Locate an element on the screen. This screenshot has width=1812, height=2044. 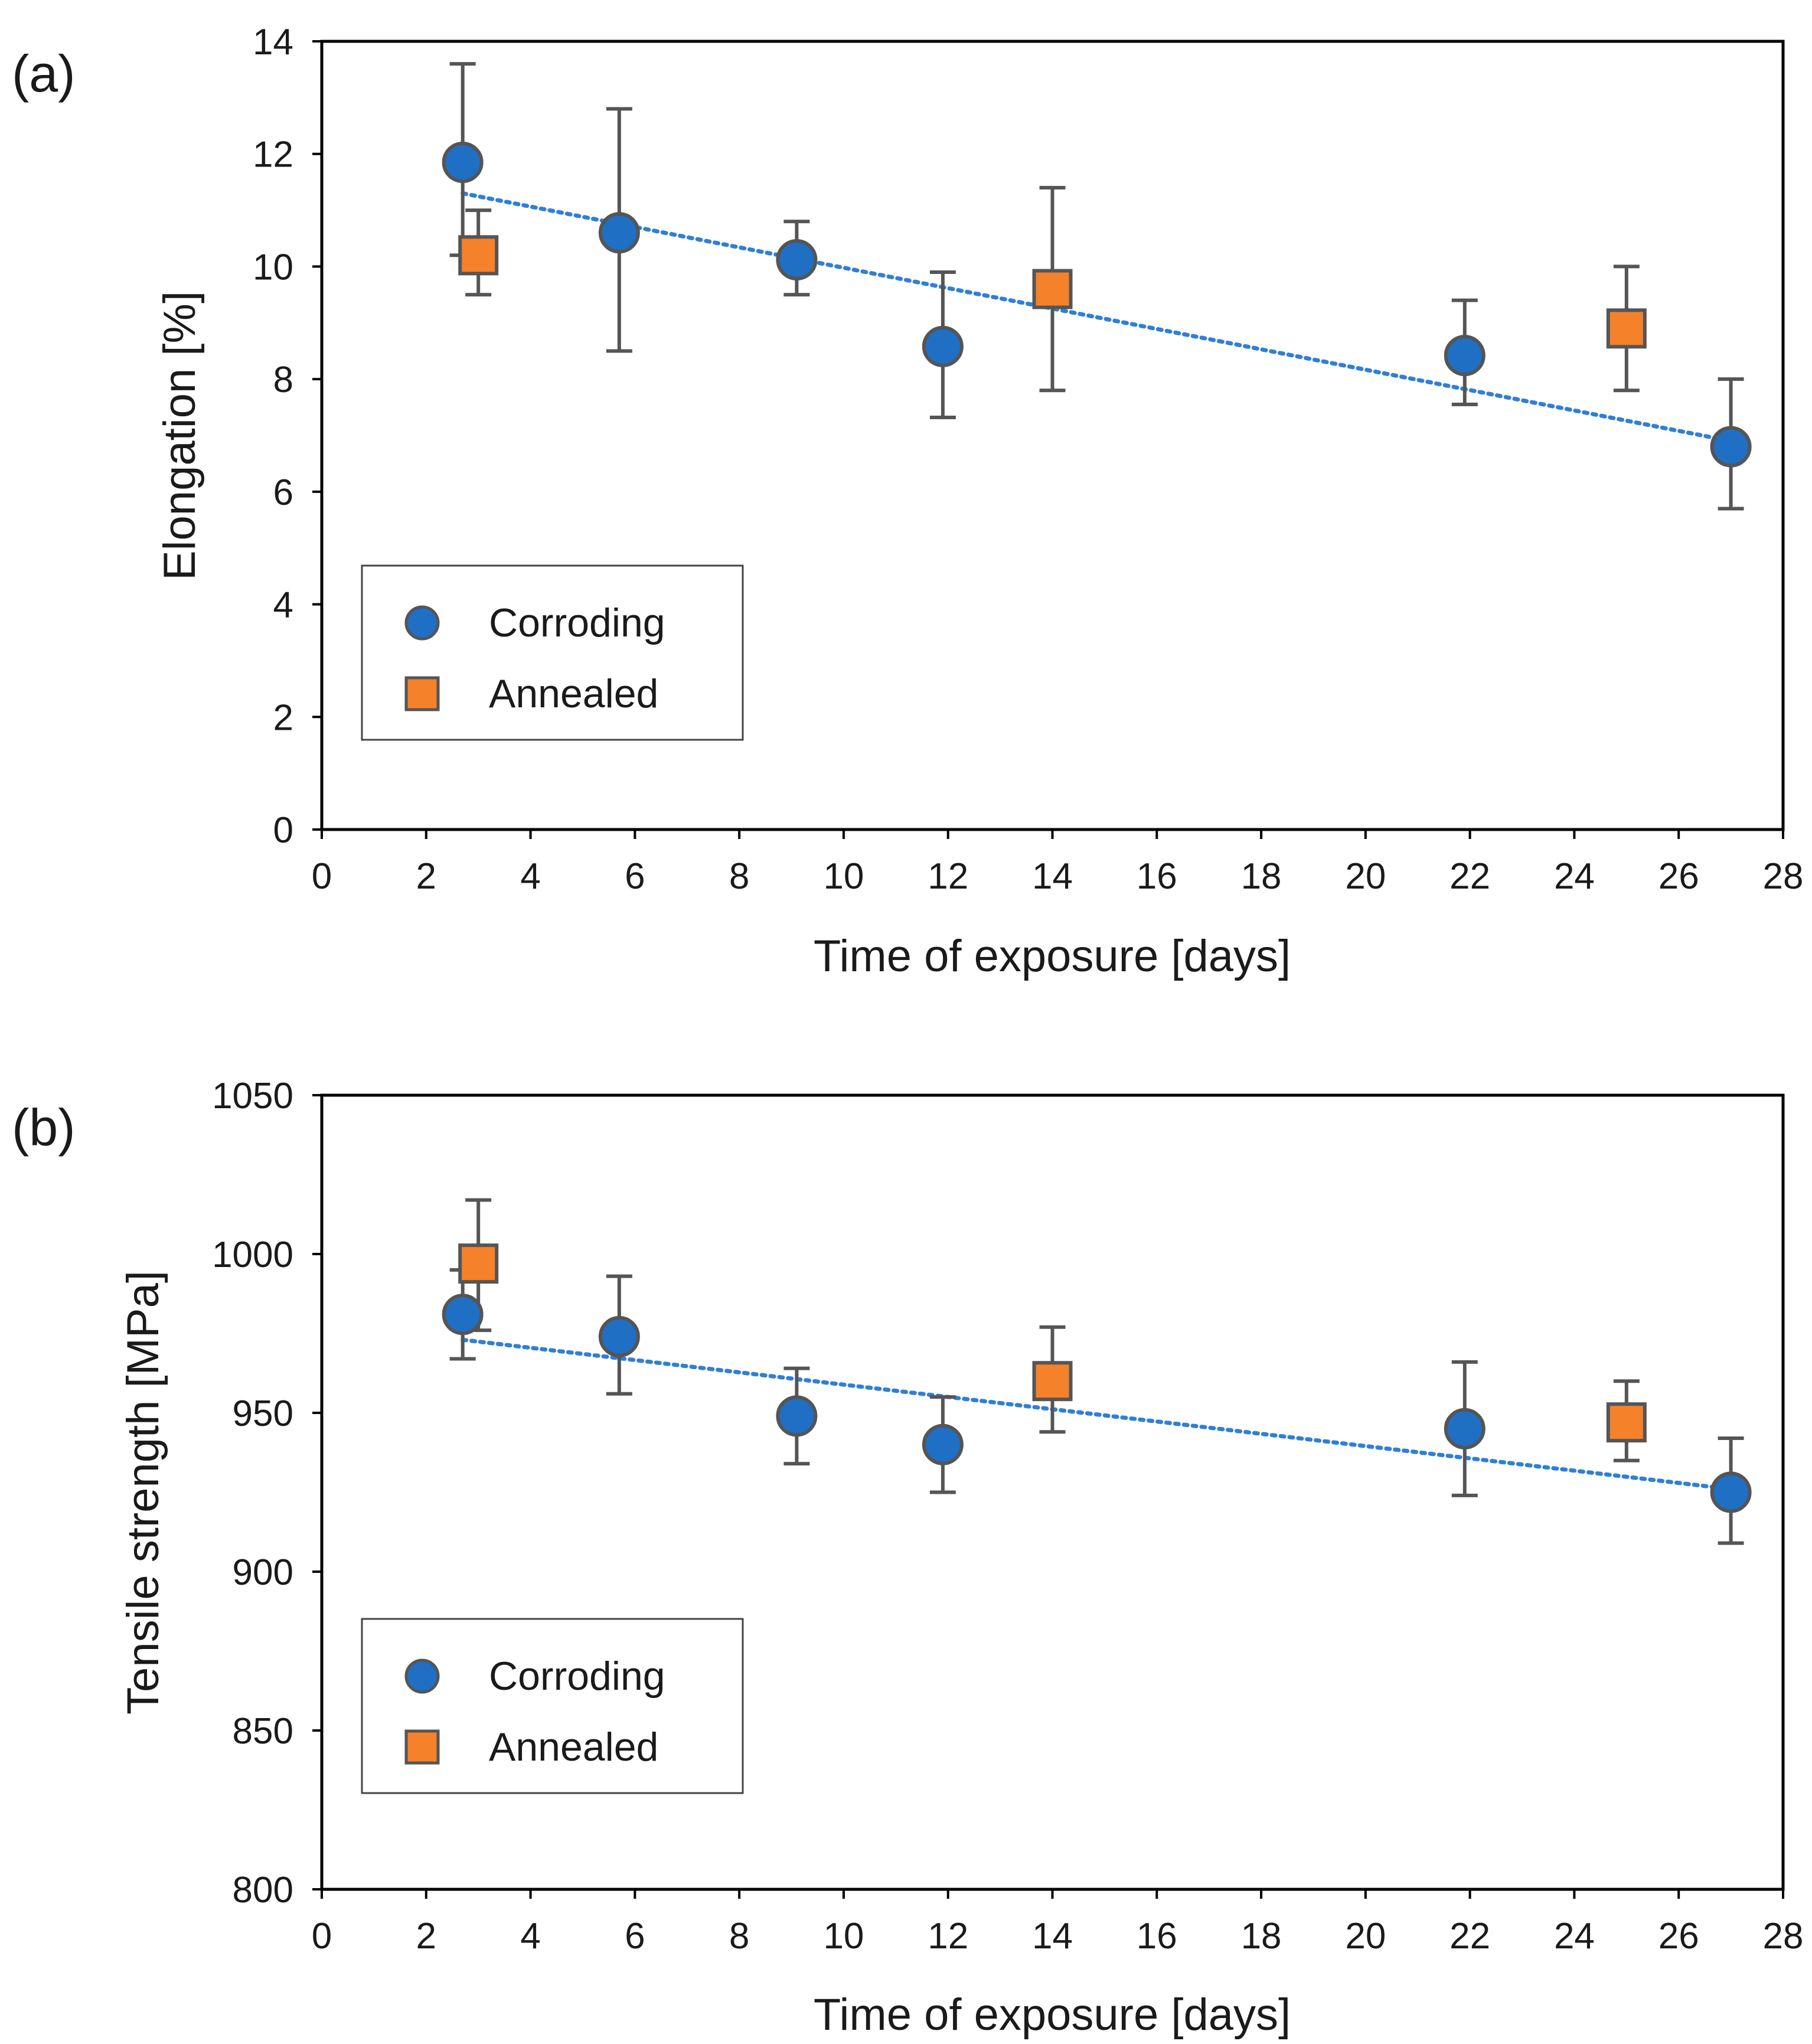
y-tick-label: 2 is located at coordinates (283, 718).